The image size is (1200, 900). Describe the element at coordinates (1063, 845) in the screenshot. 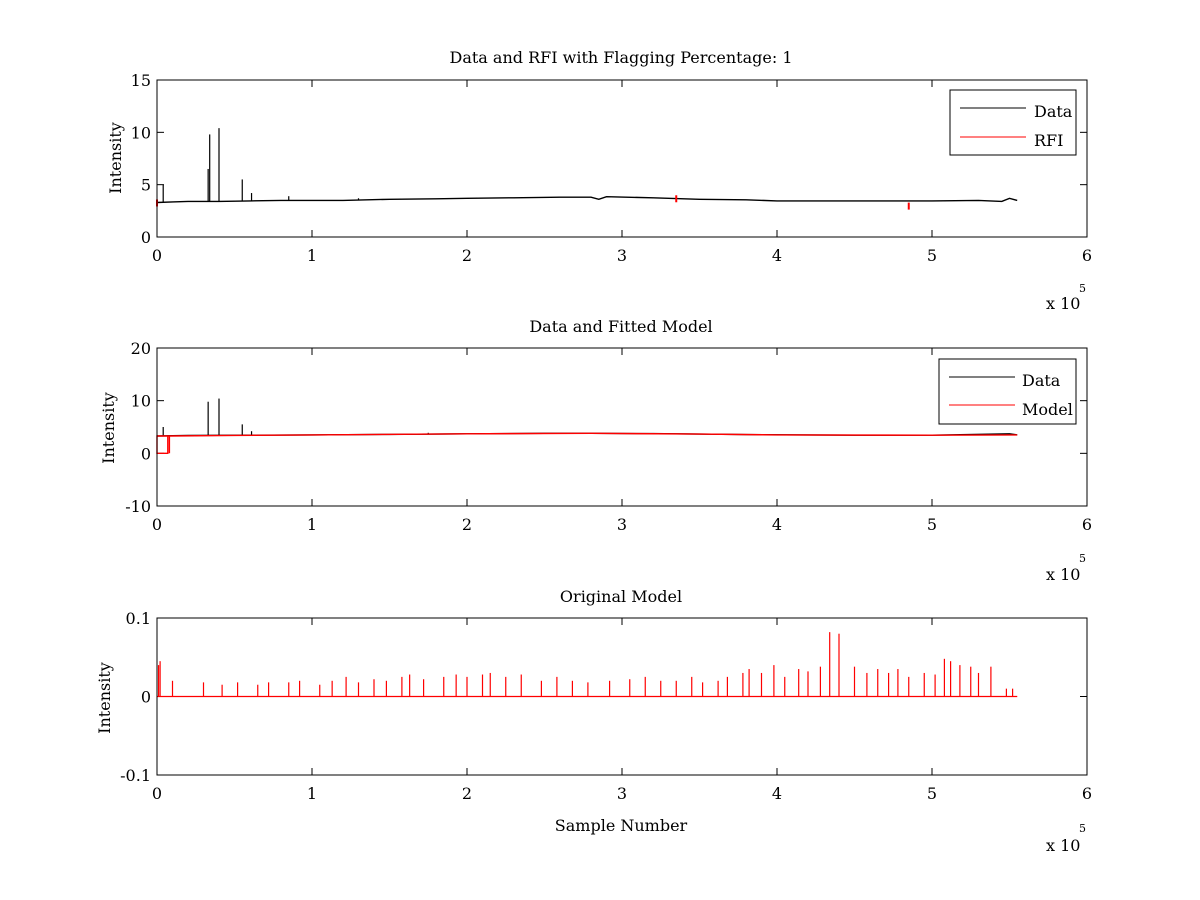

I see `panel-3-x-multiplier-label: x 10` at that location.